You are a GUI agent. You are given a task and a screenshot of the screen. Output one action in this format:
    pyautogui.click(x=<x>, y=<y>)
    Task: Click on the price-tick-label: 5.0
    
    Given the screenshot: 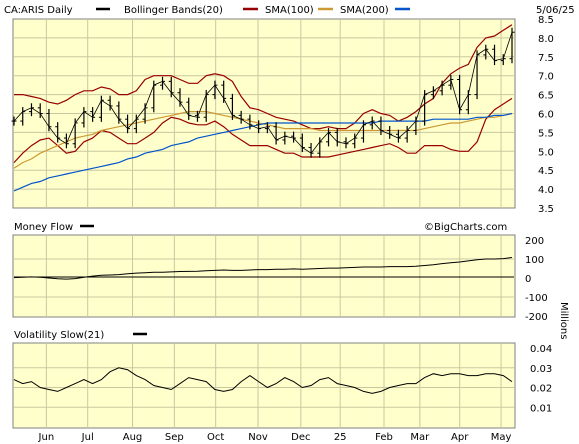 What is the action you would take?
    pyautogui.click(x=546, y=152)
    